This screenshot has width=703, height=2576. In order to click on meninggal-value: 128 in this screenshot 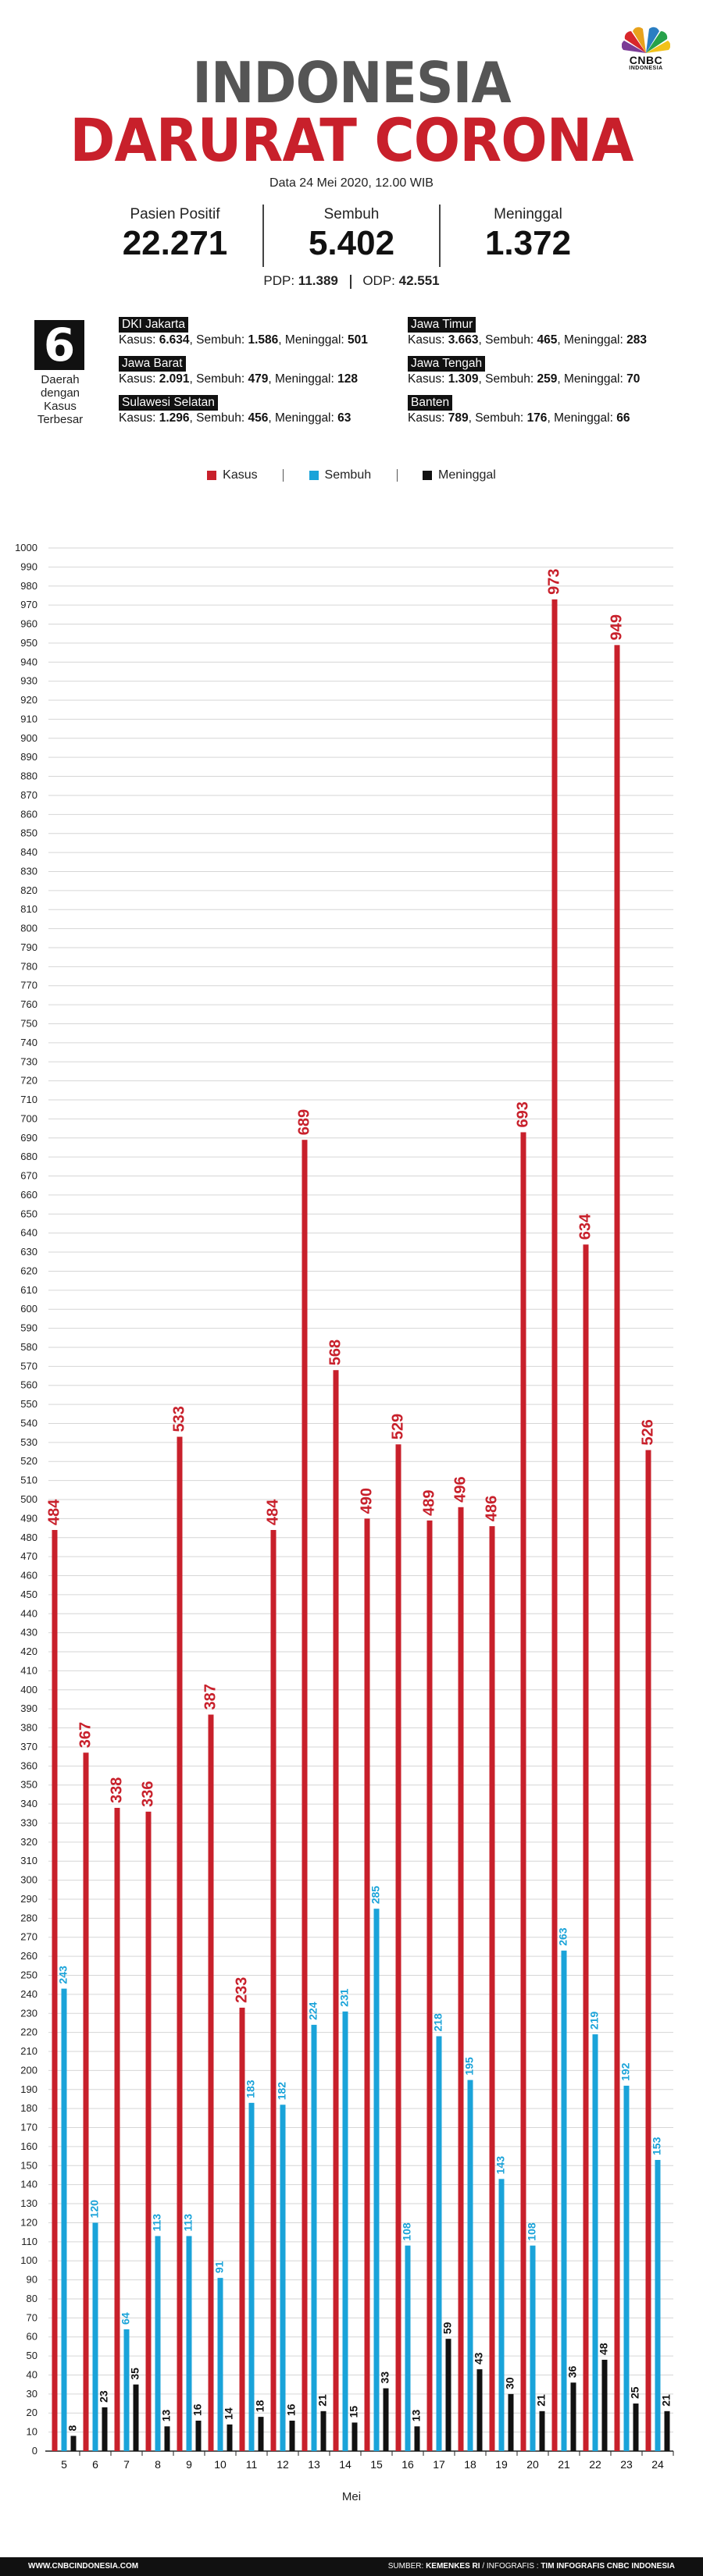, I will do `click(347, 379)`.